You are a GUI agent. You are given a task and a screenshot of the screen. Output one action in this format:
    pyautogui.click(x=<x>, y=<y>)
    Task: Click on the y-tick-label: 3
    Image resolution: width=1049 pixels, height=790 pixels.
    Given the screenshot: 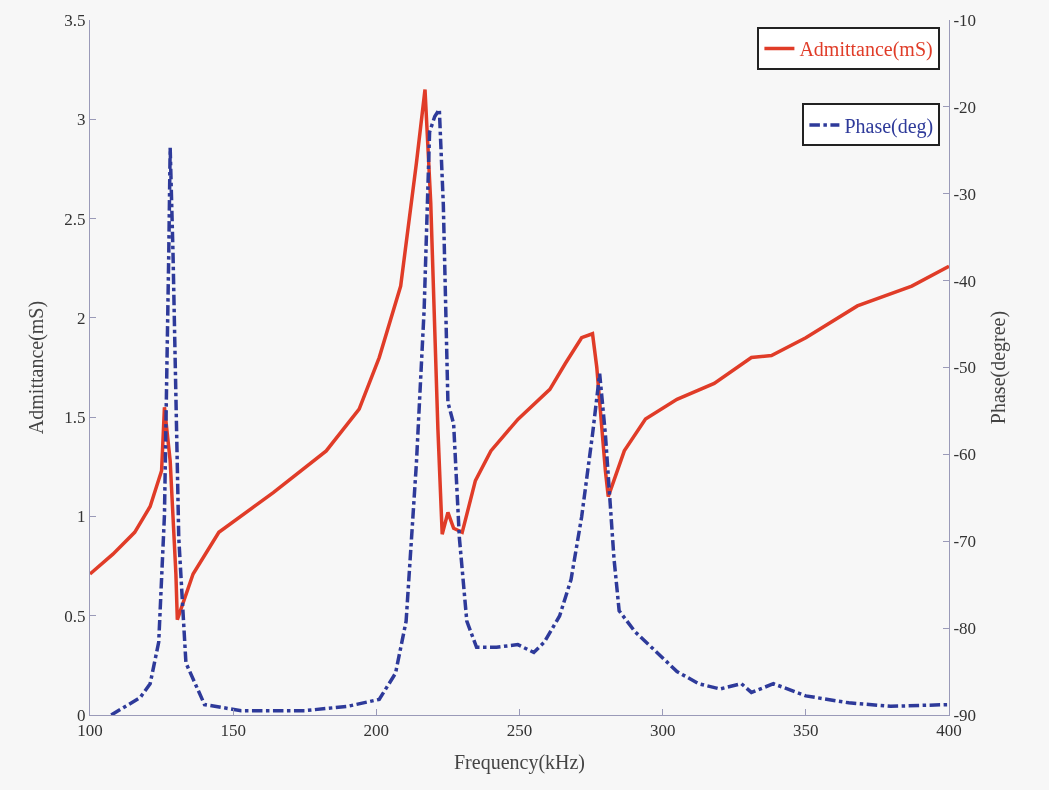 What is the action you would take?
    pyautogui.click(x=81, y=120)
    